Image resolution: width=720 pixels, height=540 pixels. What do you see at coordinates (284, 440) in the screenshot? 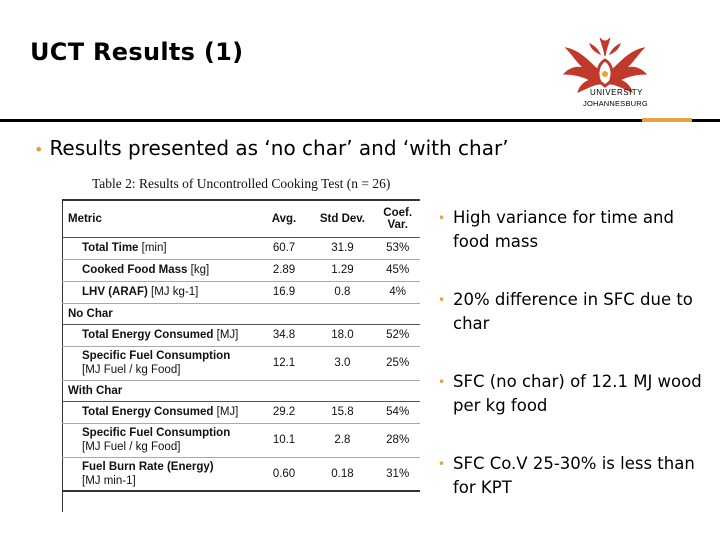
I see `row-avg: 10.1` at bounding box center [284, 440].